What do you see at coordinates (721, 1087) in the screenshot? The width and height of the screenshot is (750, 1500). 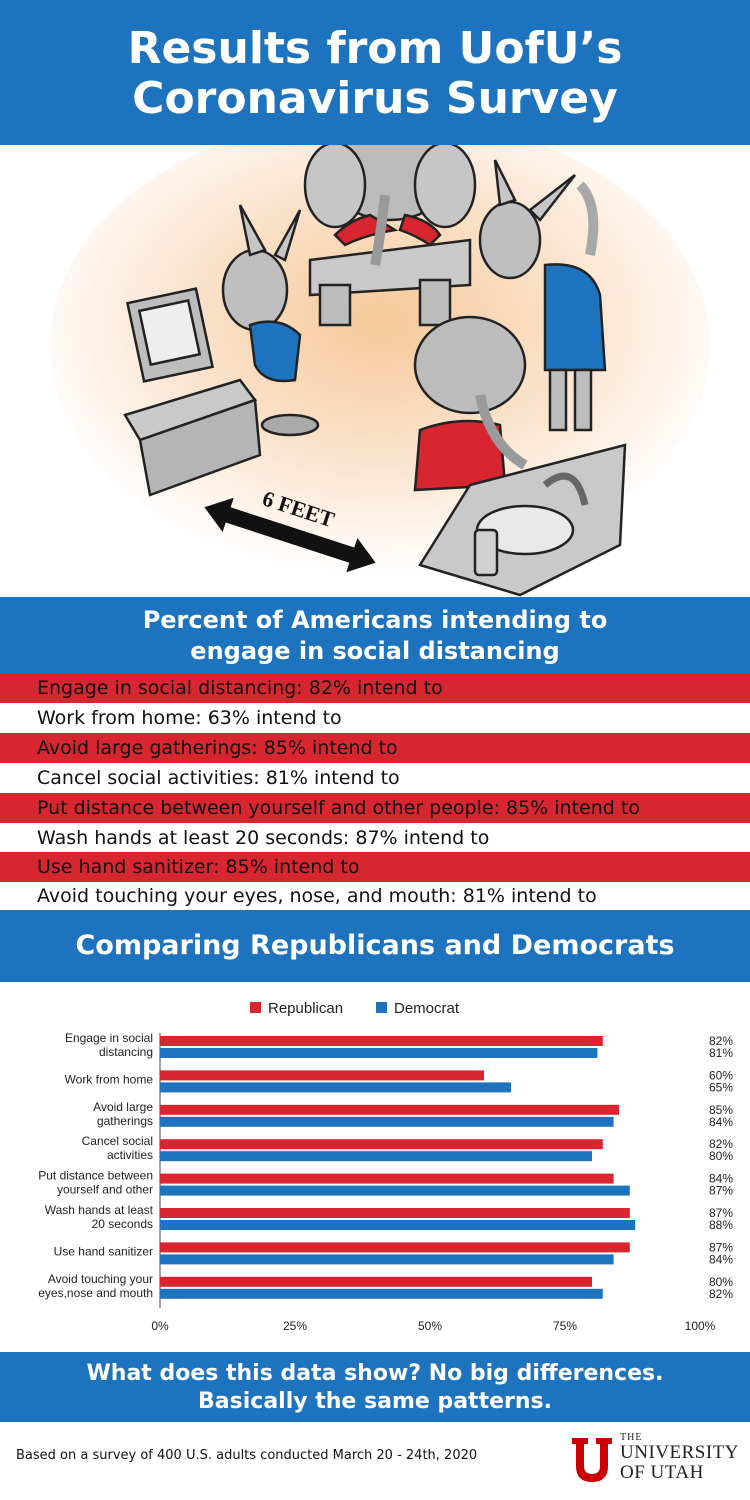 I see `value-label: 65%` at bounding box center [721, 1087].